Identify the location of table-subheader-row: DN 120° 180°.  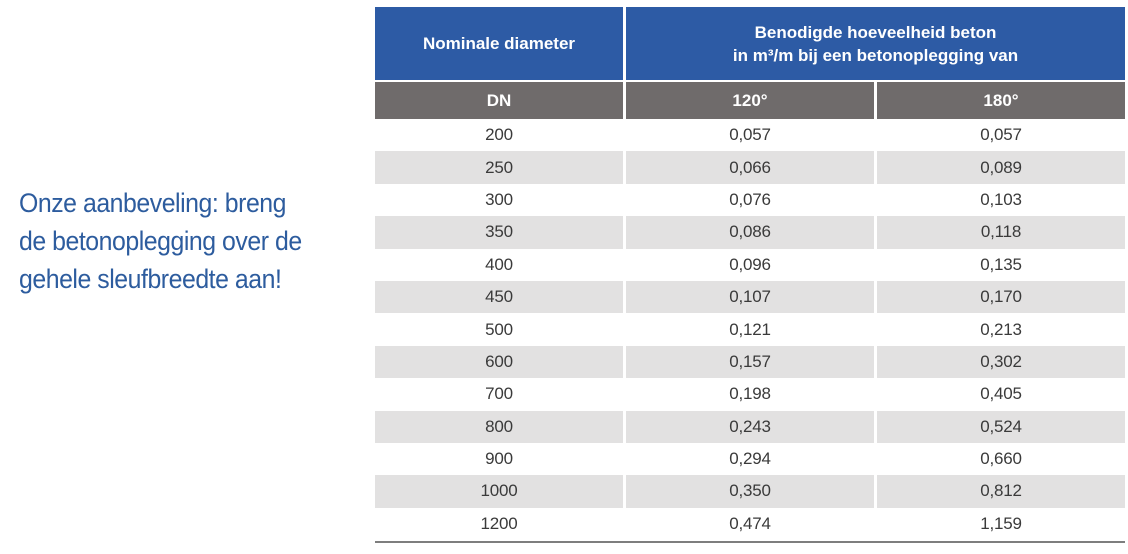
(750, 100).